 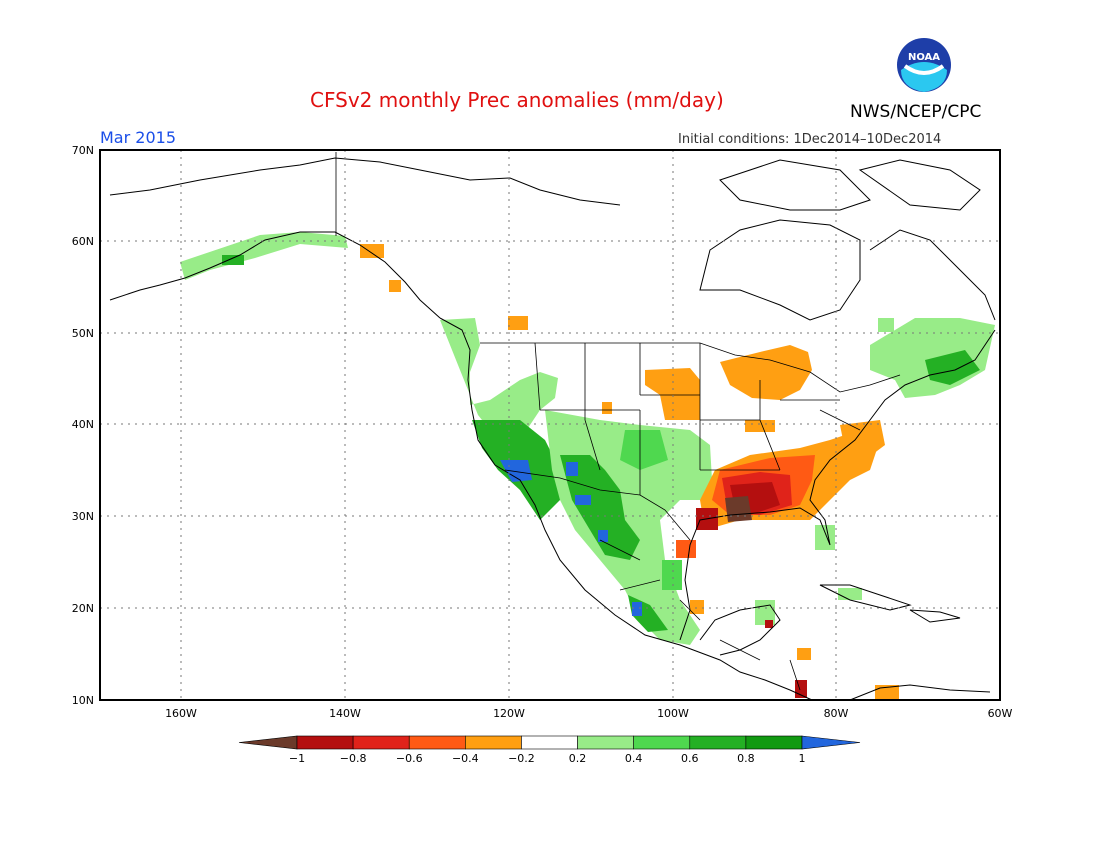 I want to click on colorbar-label: −0.2, so click(x=521, y=758).